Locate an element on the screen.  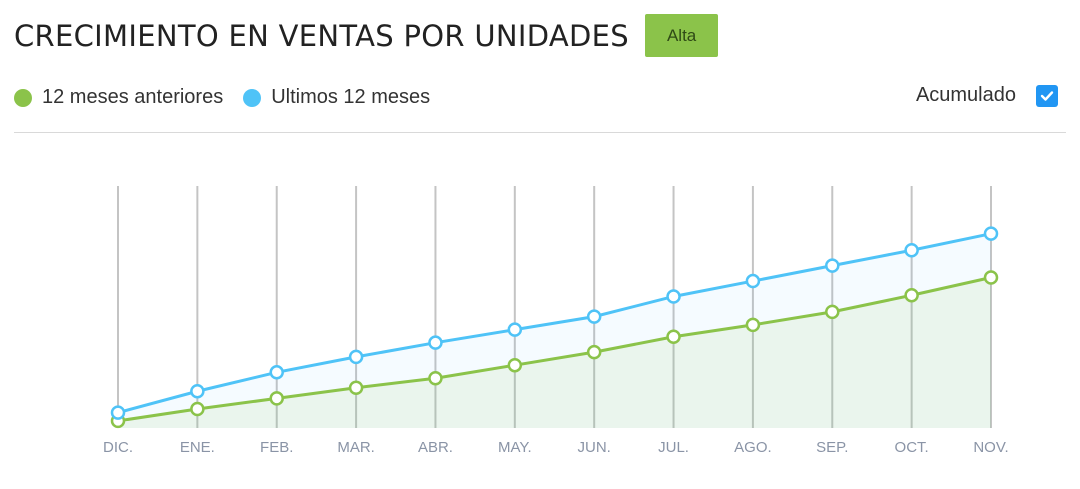
chart-title: CRECIMIENTO EN VENTAS POR UNIDADES is located at coordinates (321, 35).